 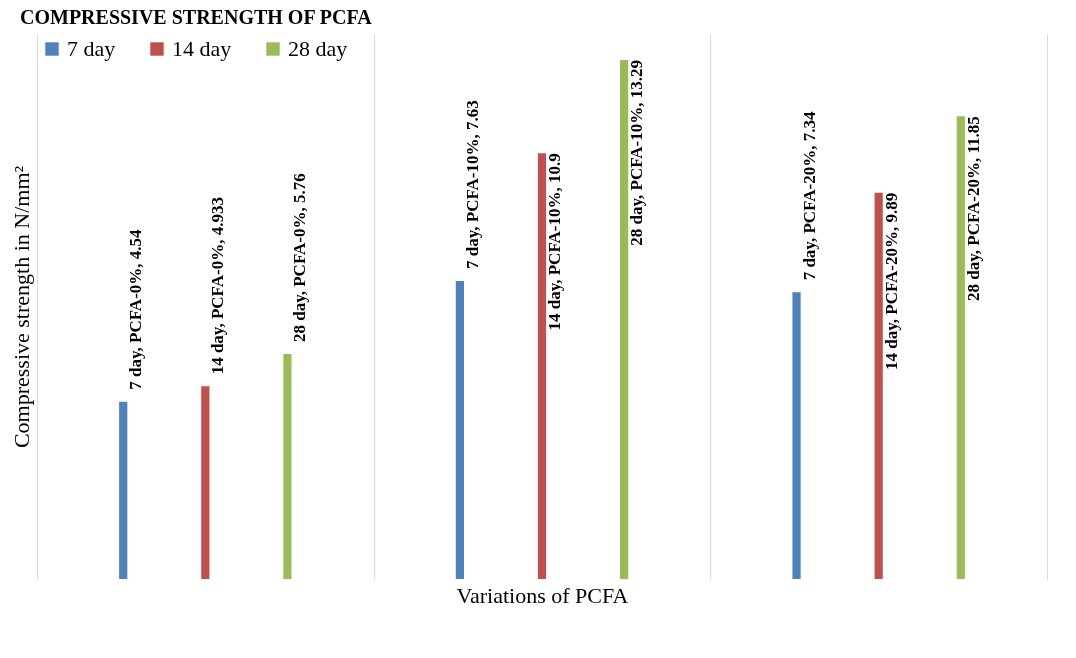 I want to click on data-label: 7 day, PCFA-10%, 7.63, so click(x=472, y=185).